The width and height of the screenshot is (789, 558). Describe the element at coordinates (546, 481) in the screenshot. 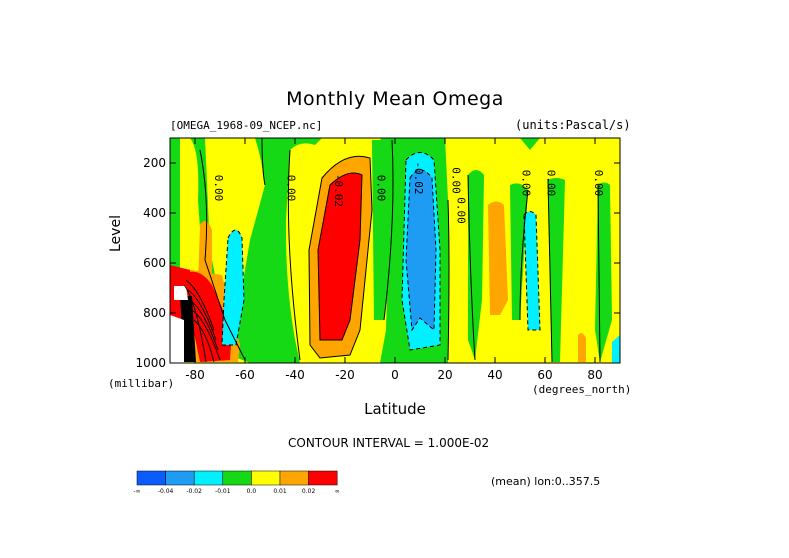

I see `mean-longitude-note: (mean) lon:0..357.5` at that location.